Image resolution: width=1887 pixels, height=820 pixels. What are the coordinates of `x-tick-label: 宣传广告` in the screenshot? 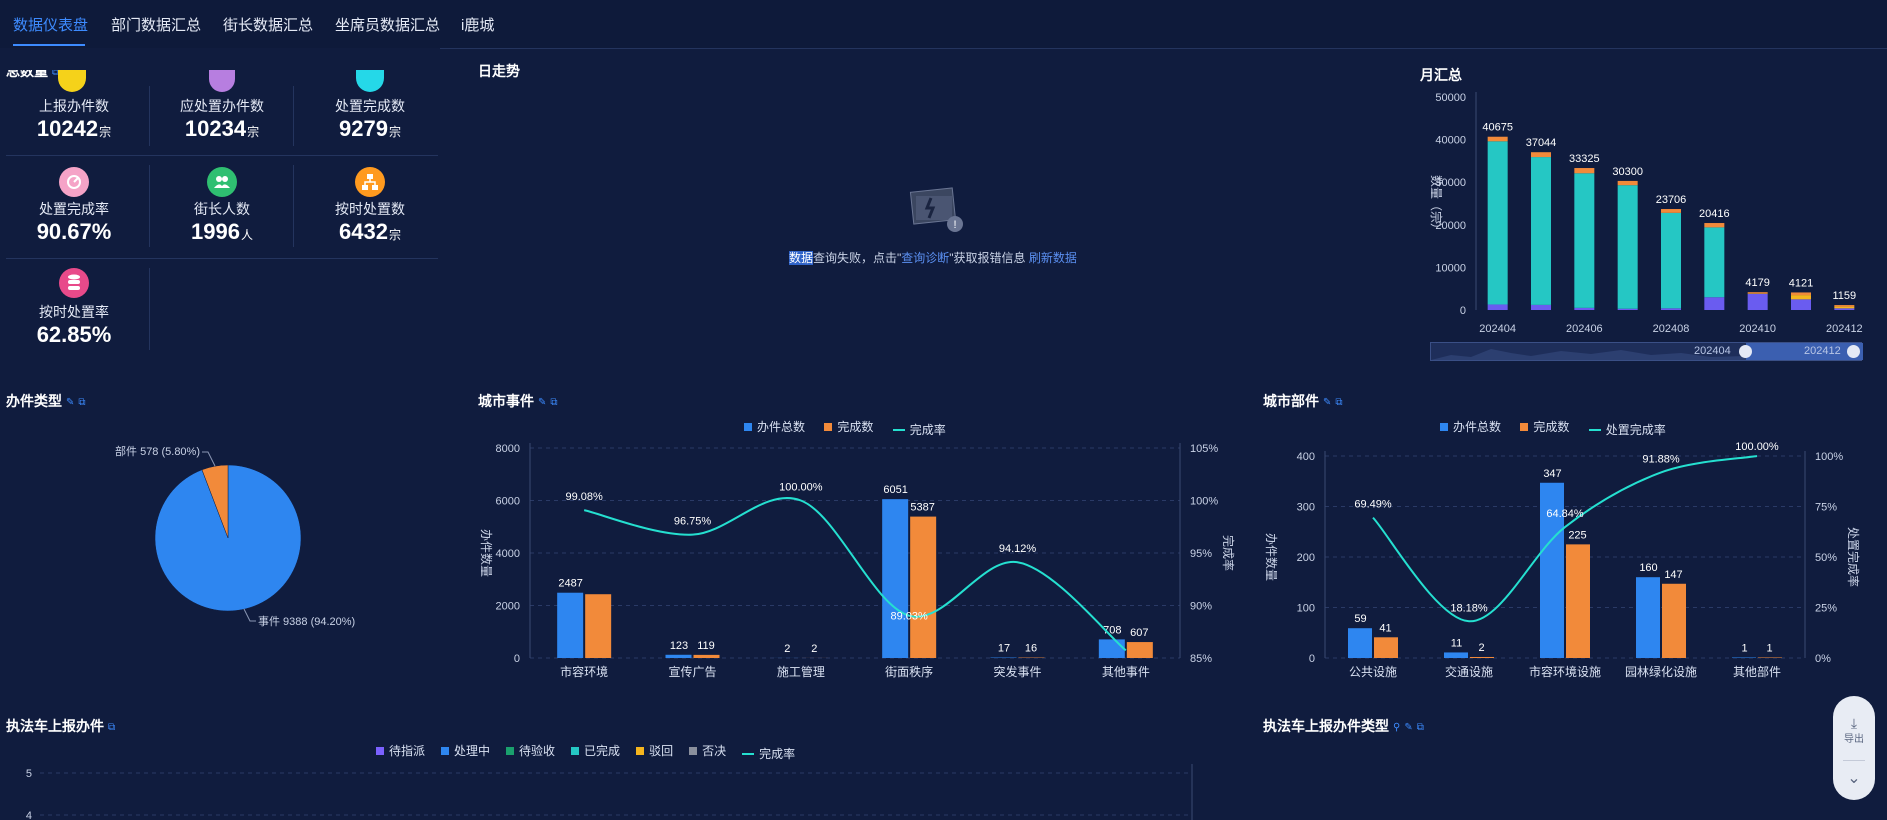 It's located at (692, 671).